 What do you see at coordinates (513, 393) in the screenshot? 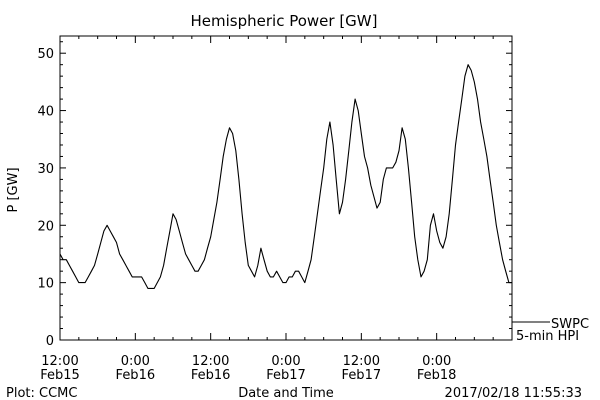
I see `footer-timestamp: 2017/02/18 11:55:33` at bounding box center [513, 393].